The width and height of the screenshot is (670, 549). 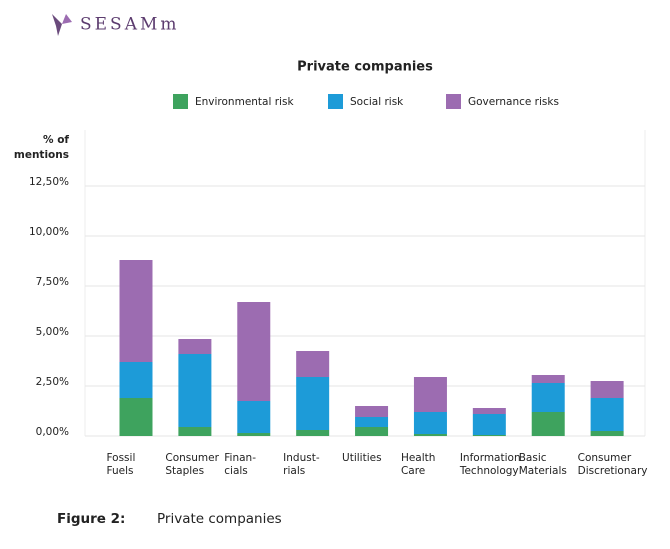 I want to click on legend-label: Governance risks, so click(x=513, y=102).